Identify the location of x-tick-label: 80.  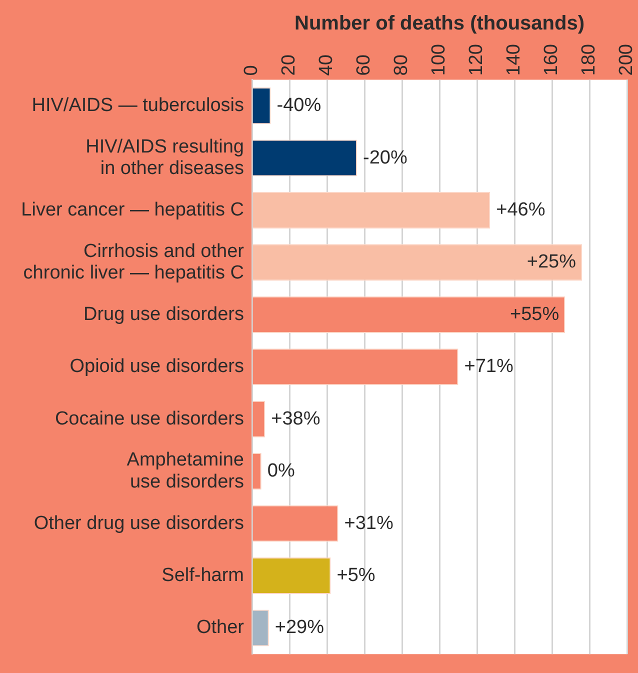
(401, 65).